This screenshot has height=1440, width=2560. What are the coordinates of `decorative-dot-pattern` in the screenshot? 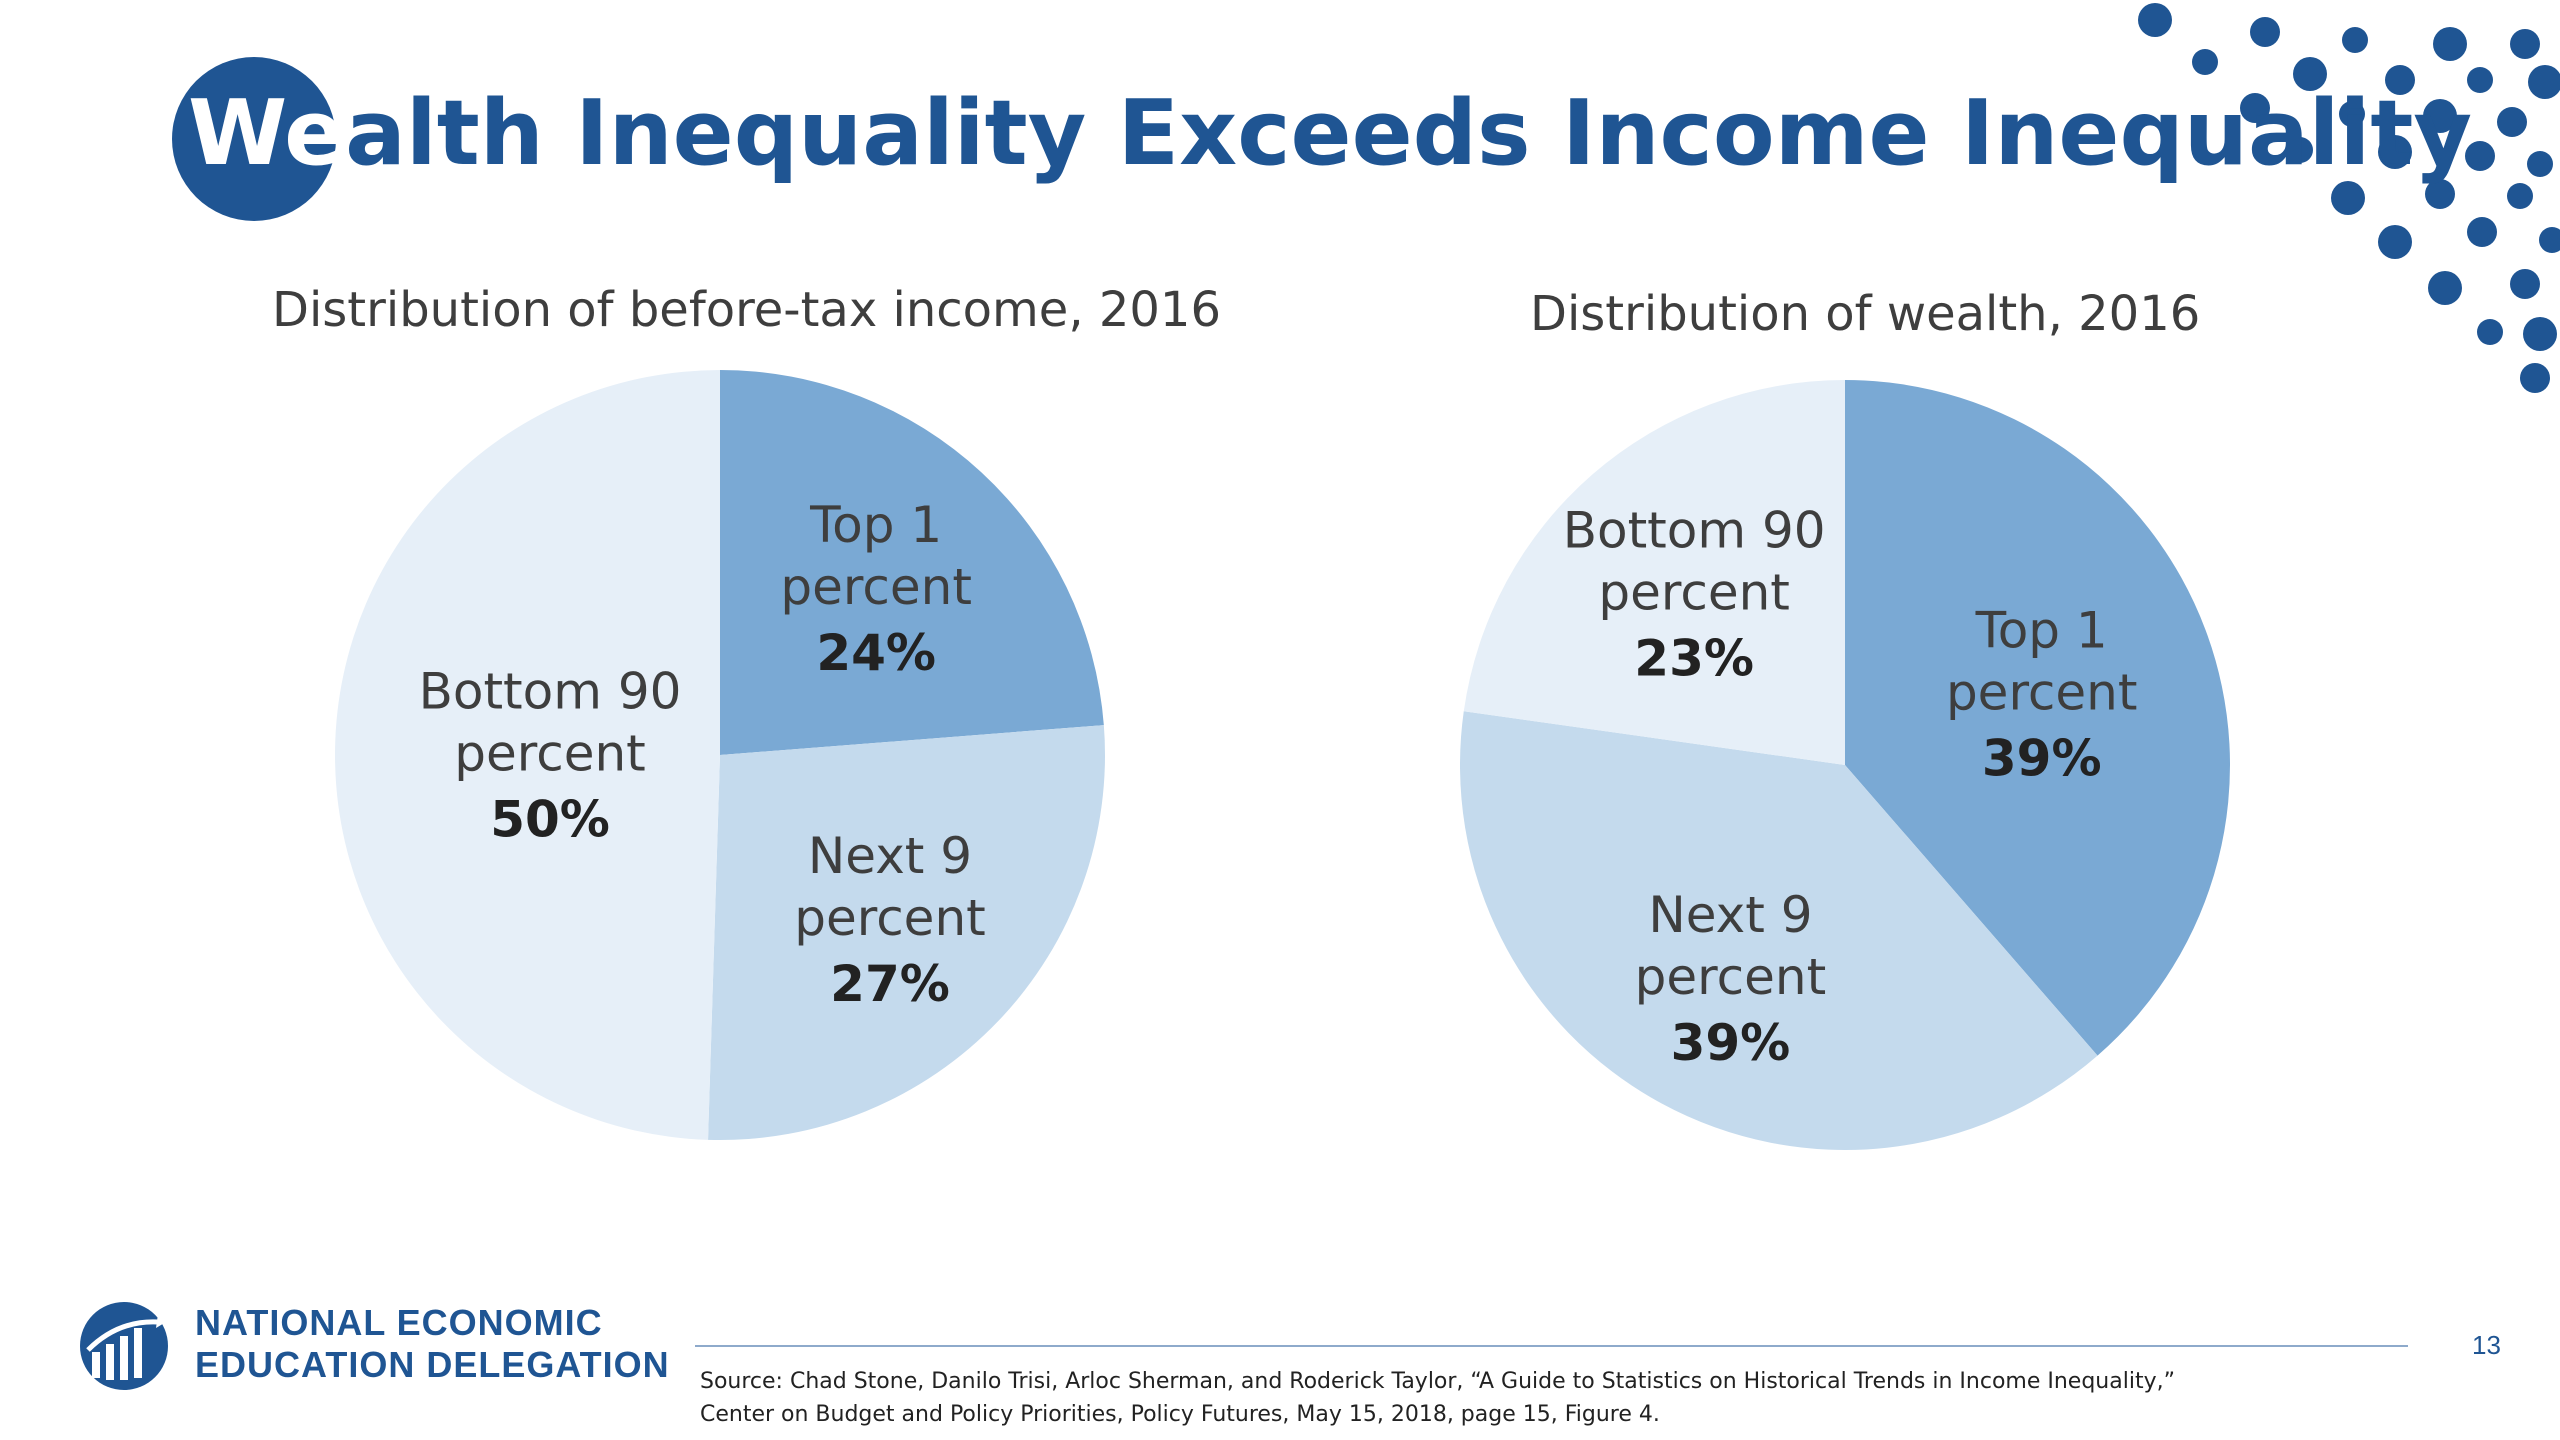 It's located at (2349, 198).